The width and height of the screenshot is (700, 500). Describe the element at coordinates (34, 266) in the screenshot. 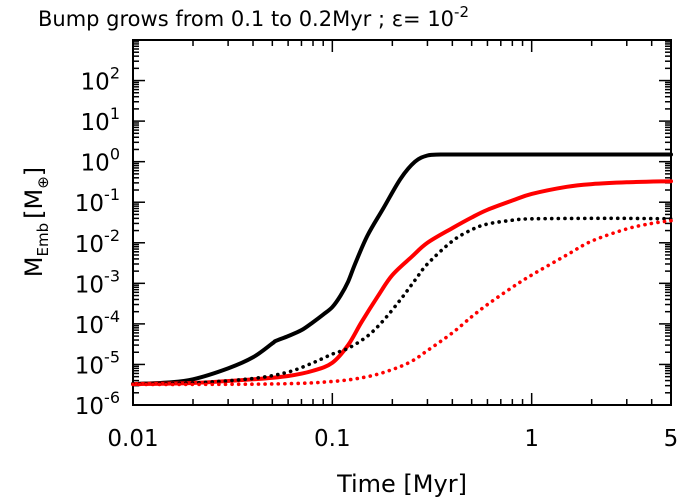

I see `y-axis-label-main: M` at that location.